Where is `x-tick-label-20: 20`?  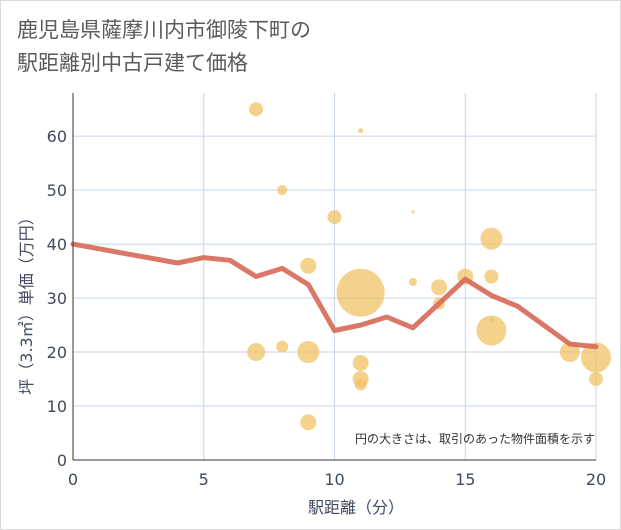
x-tick-label-20: 20 is located at coordinates (596, 479).